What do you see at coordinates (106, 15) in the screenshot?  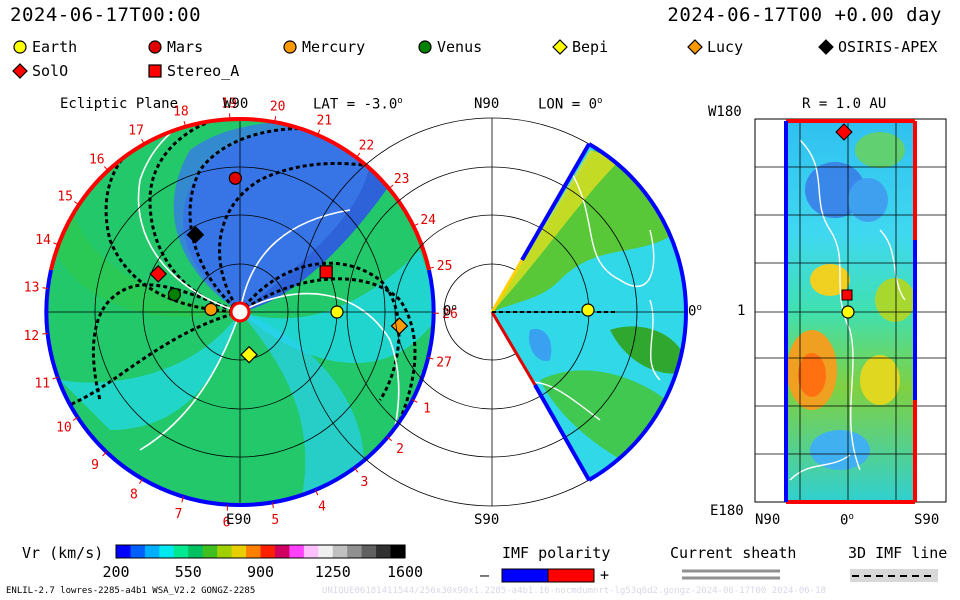 I see `header-time-left: 2024-06-17T00:00` at bounding box center [106, 15].